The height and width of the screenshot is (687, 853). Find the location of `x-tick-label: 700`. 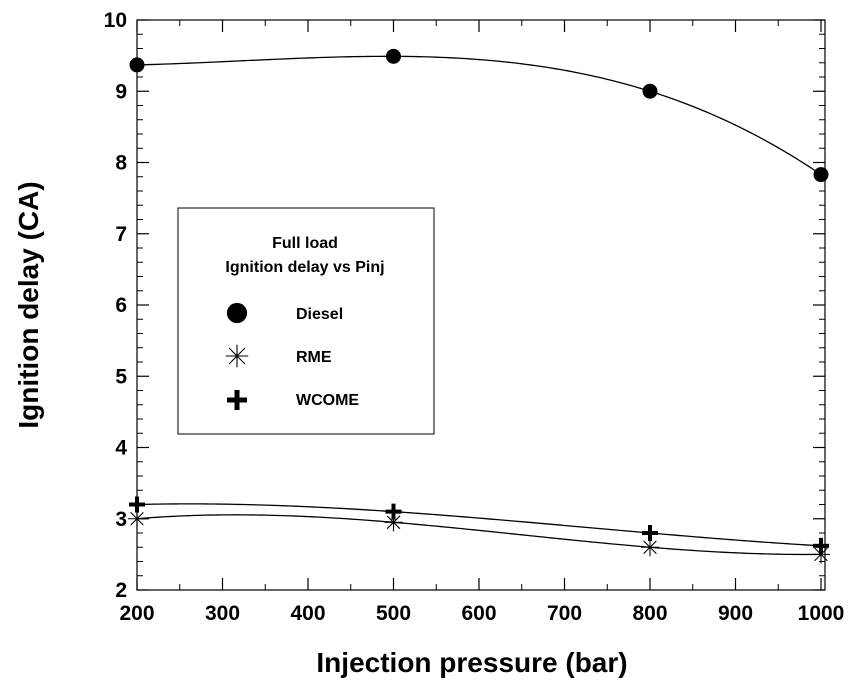

x-tick-label: 700 is located at coordinates (564, 613).